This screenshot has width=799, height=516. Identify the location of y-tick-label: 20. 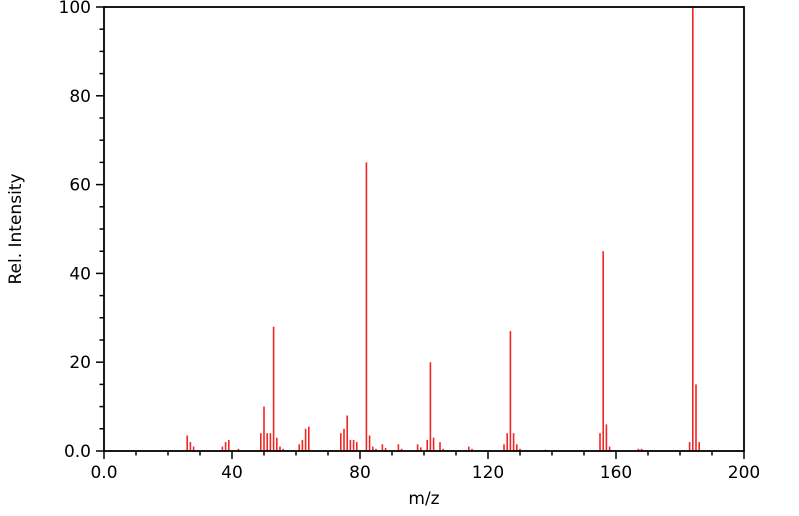
(80, 363).